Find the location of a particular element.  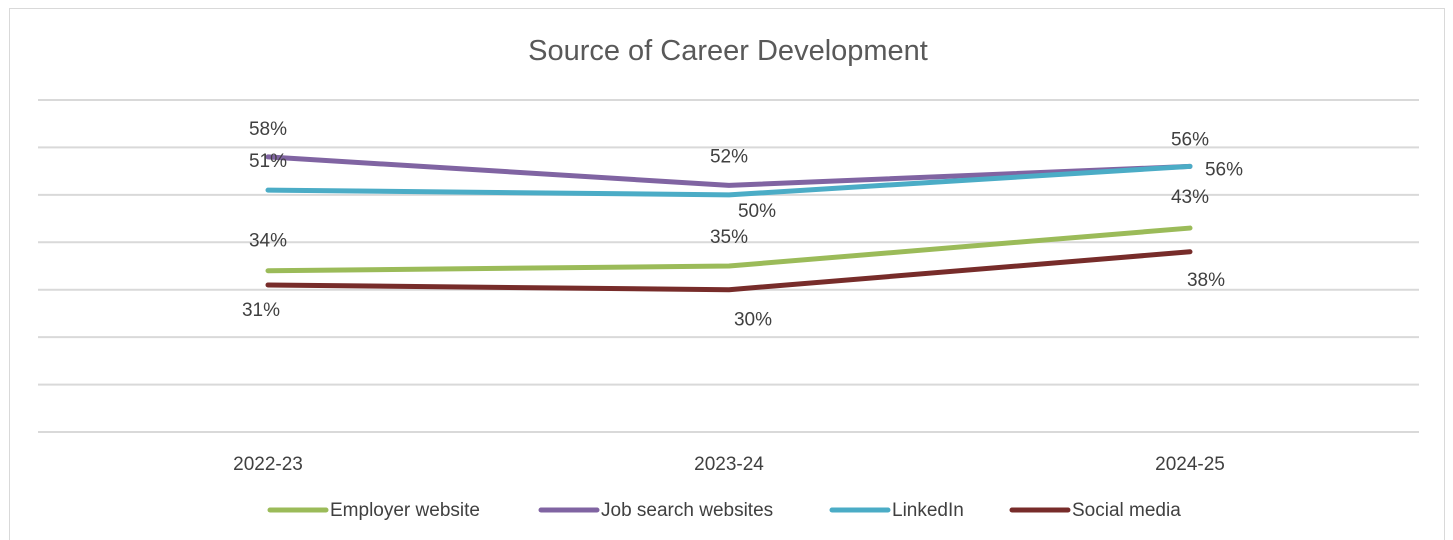

legend-label: LinkedIn is located at coordinates (928, 510).